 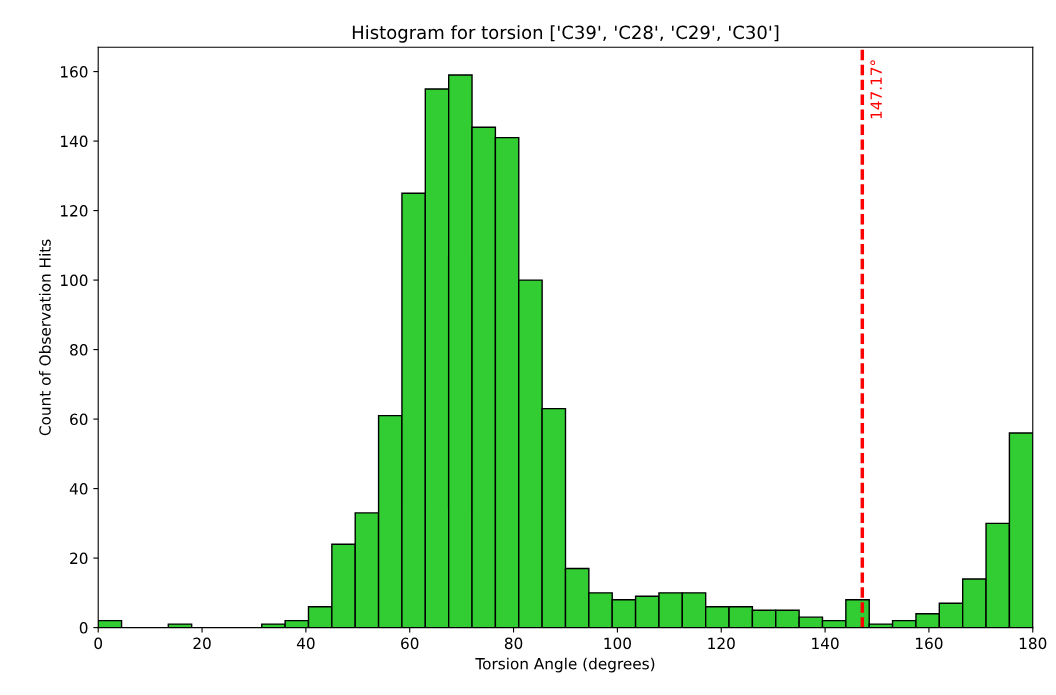 What do you see at coordinates (78, 489) in the screenshot?
I see `y-tick-label: 40` at bounding box center [78, 489].